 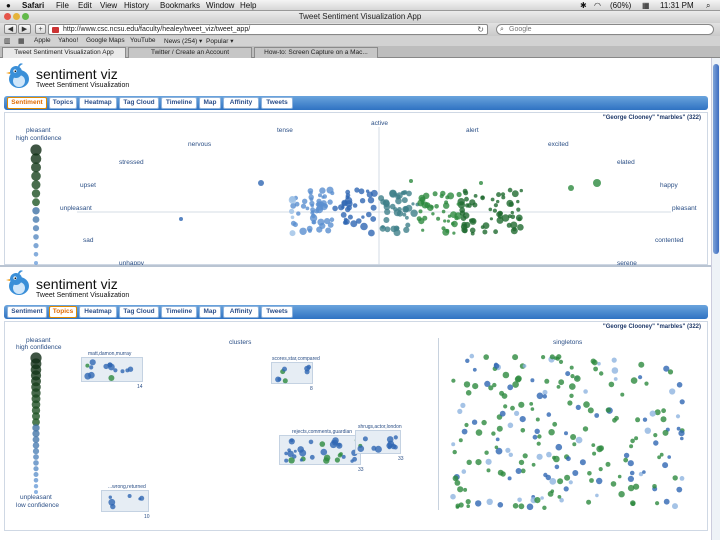 What do you see at coordinates (125, 502) in the screenshot?
I see `cluster-wrong-returned: ...wrong,returned 10` at bounding box center [125, 502].